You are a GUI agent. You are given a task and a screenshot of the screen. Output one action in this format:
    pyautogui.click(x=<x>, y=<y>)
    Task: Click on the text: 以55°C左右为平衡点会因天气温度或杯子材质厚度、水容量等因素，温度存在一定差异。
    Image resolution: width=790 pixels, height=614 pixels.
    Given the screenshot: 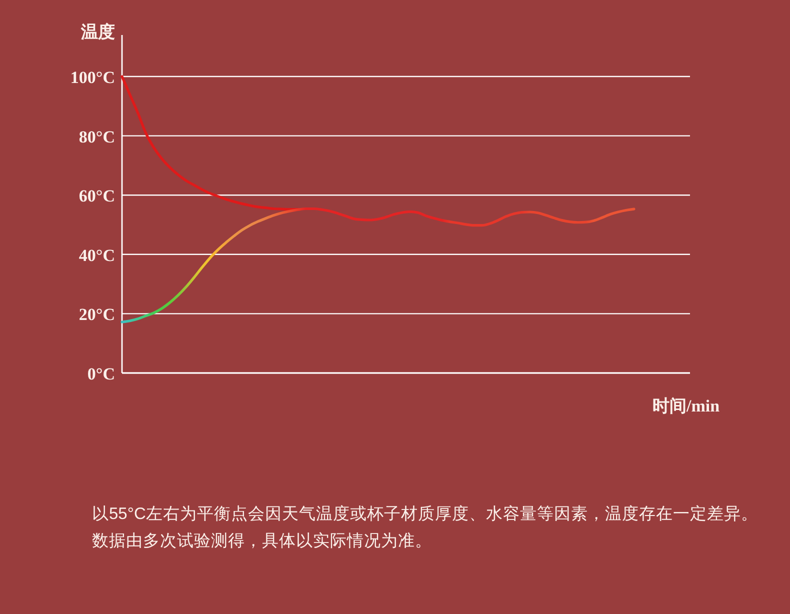 What is the action you would take?
    pyautogui.click(x=425, y=513)
    